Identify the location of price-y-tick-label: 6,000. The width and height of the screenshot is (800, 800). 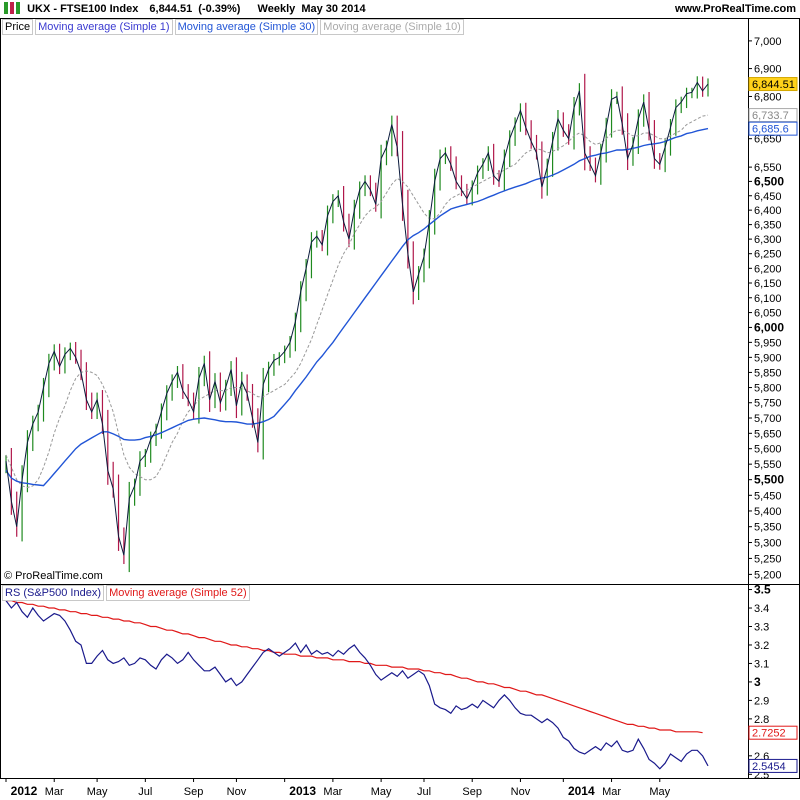
(769, 327).